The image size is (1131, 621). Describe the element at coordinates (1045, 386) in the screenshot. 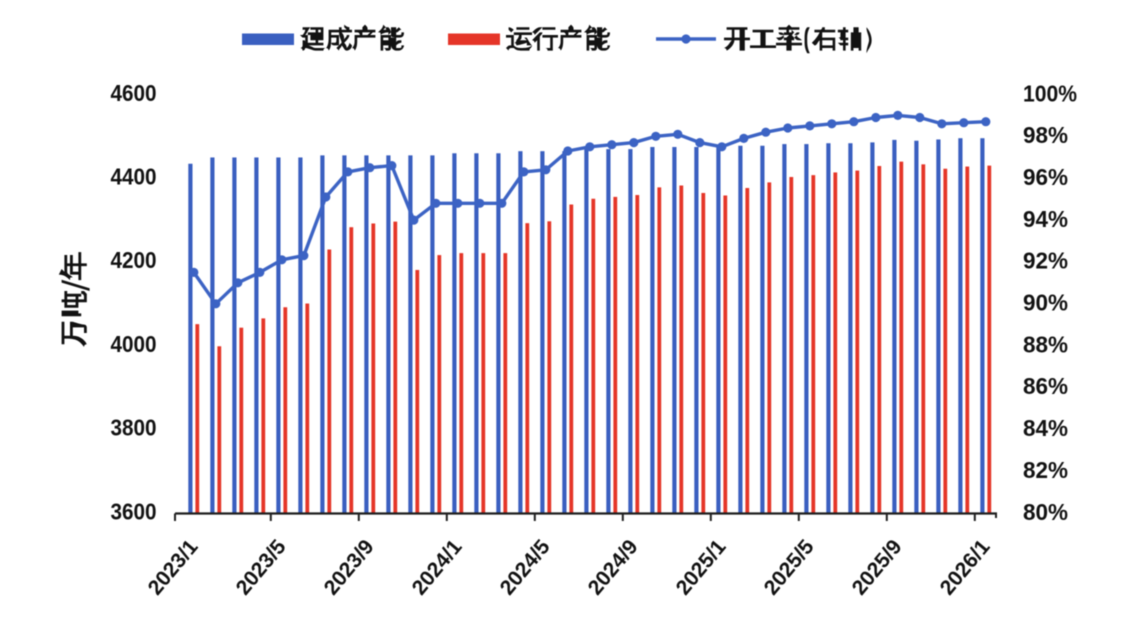

I see `svg-text: 86%` at that location.